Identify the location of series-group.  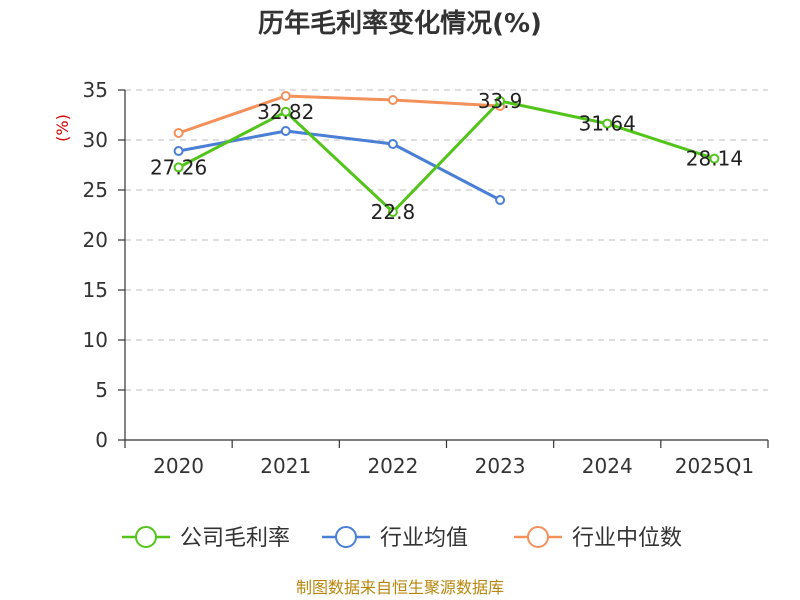
(446, 154).